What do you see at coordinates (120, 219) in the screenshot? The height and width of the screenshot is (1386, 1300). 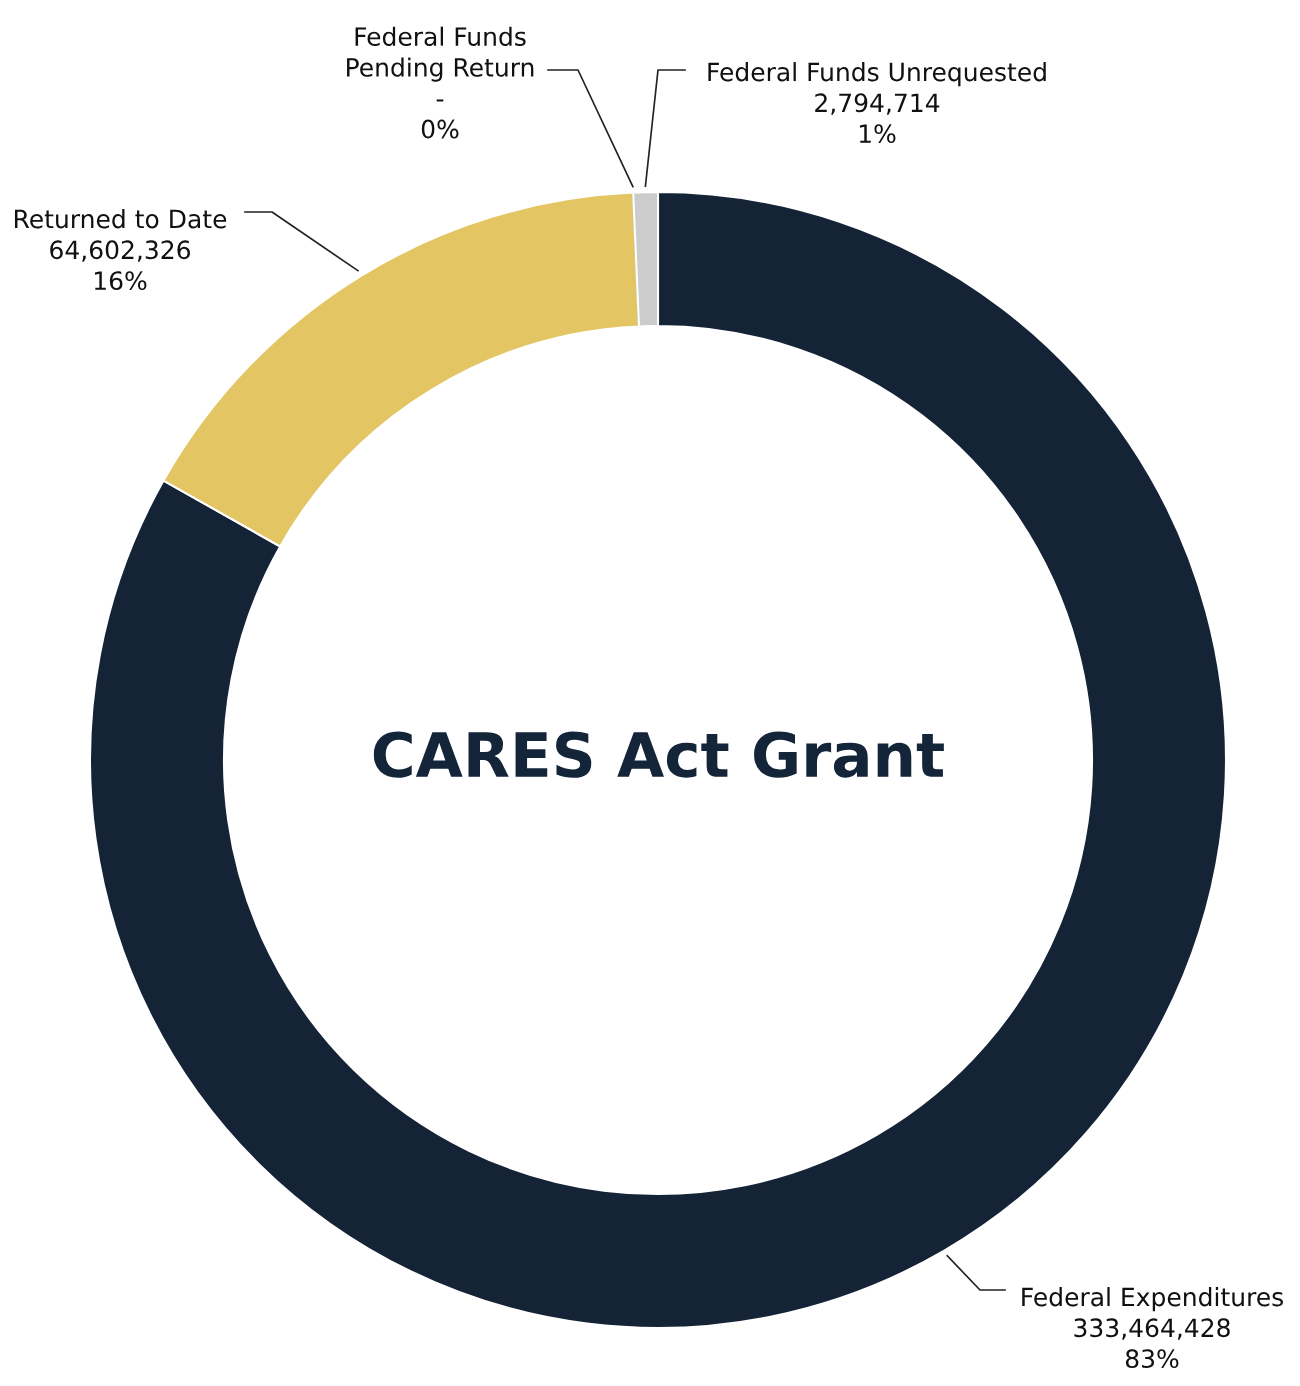 I see `slice-label: Returned to Date` at bounding box center [120, 219].